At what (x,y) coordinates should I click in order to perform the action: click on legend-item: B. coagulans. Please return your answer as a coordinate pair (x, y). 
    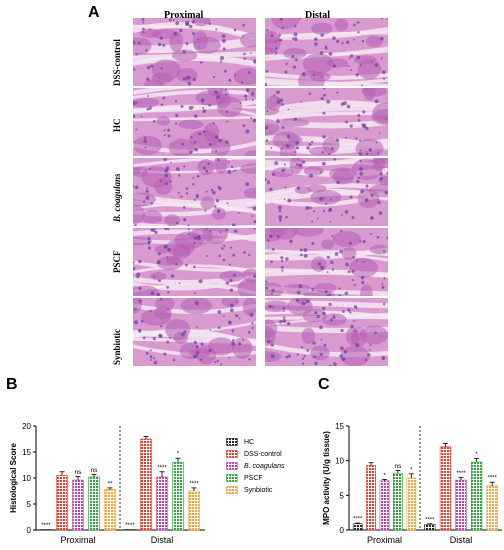
    Looking at the image, I should click on (255, 466).